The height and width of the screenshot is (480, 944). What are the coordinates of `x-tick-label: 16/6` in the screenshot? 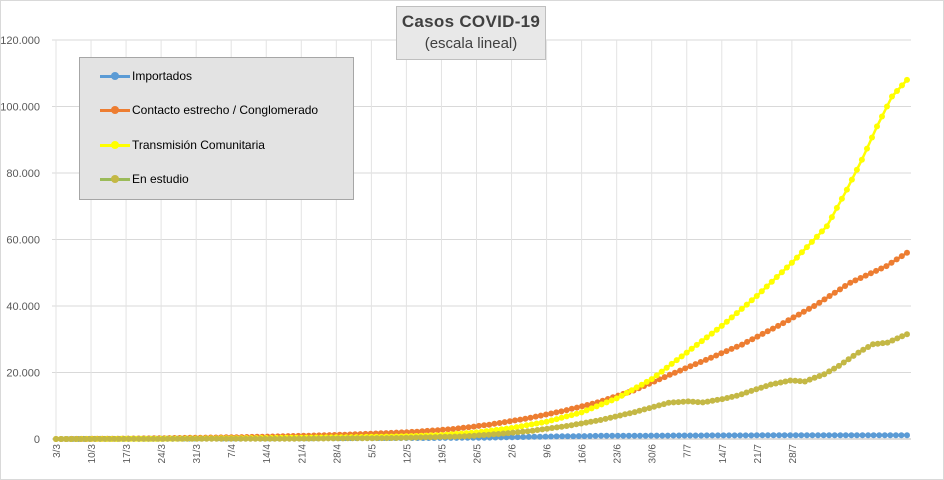 It's located at (583, 454).